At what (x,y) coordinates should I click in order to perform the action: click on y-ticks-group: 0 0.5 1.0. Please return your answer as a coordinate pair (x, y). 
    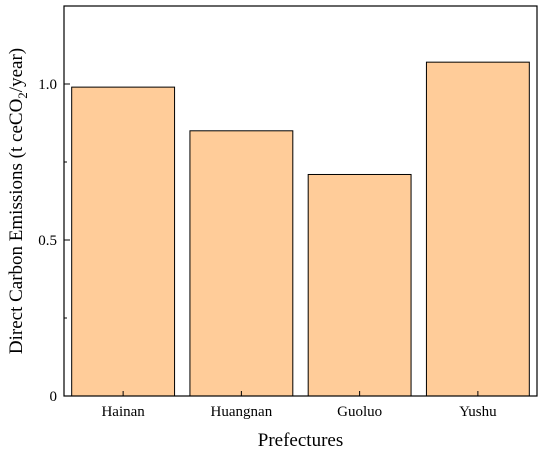
    Looking at the image, I should click on (54, 241).